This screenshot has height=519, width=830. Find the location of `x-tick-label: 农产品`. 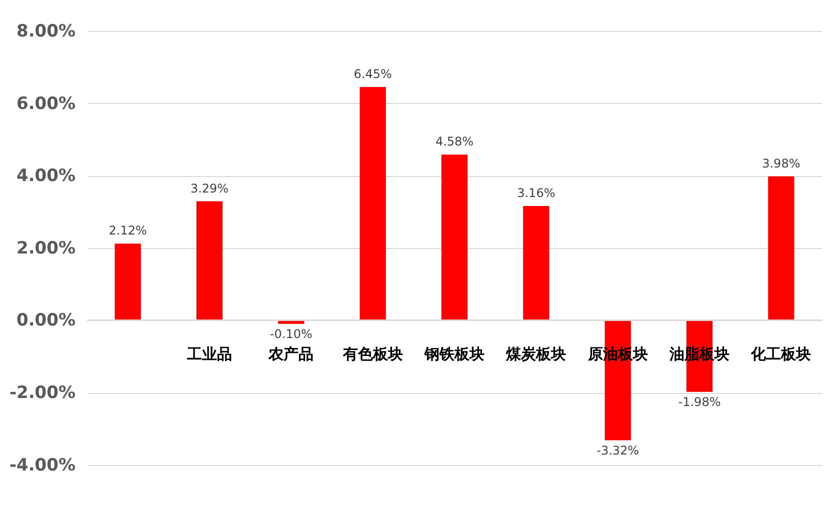

x-tick-label: 农产品 is located at coordinates (291, 354).